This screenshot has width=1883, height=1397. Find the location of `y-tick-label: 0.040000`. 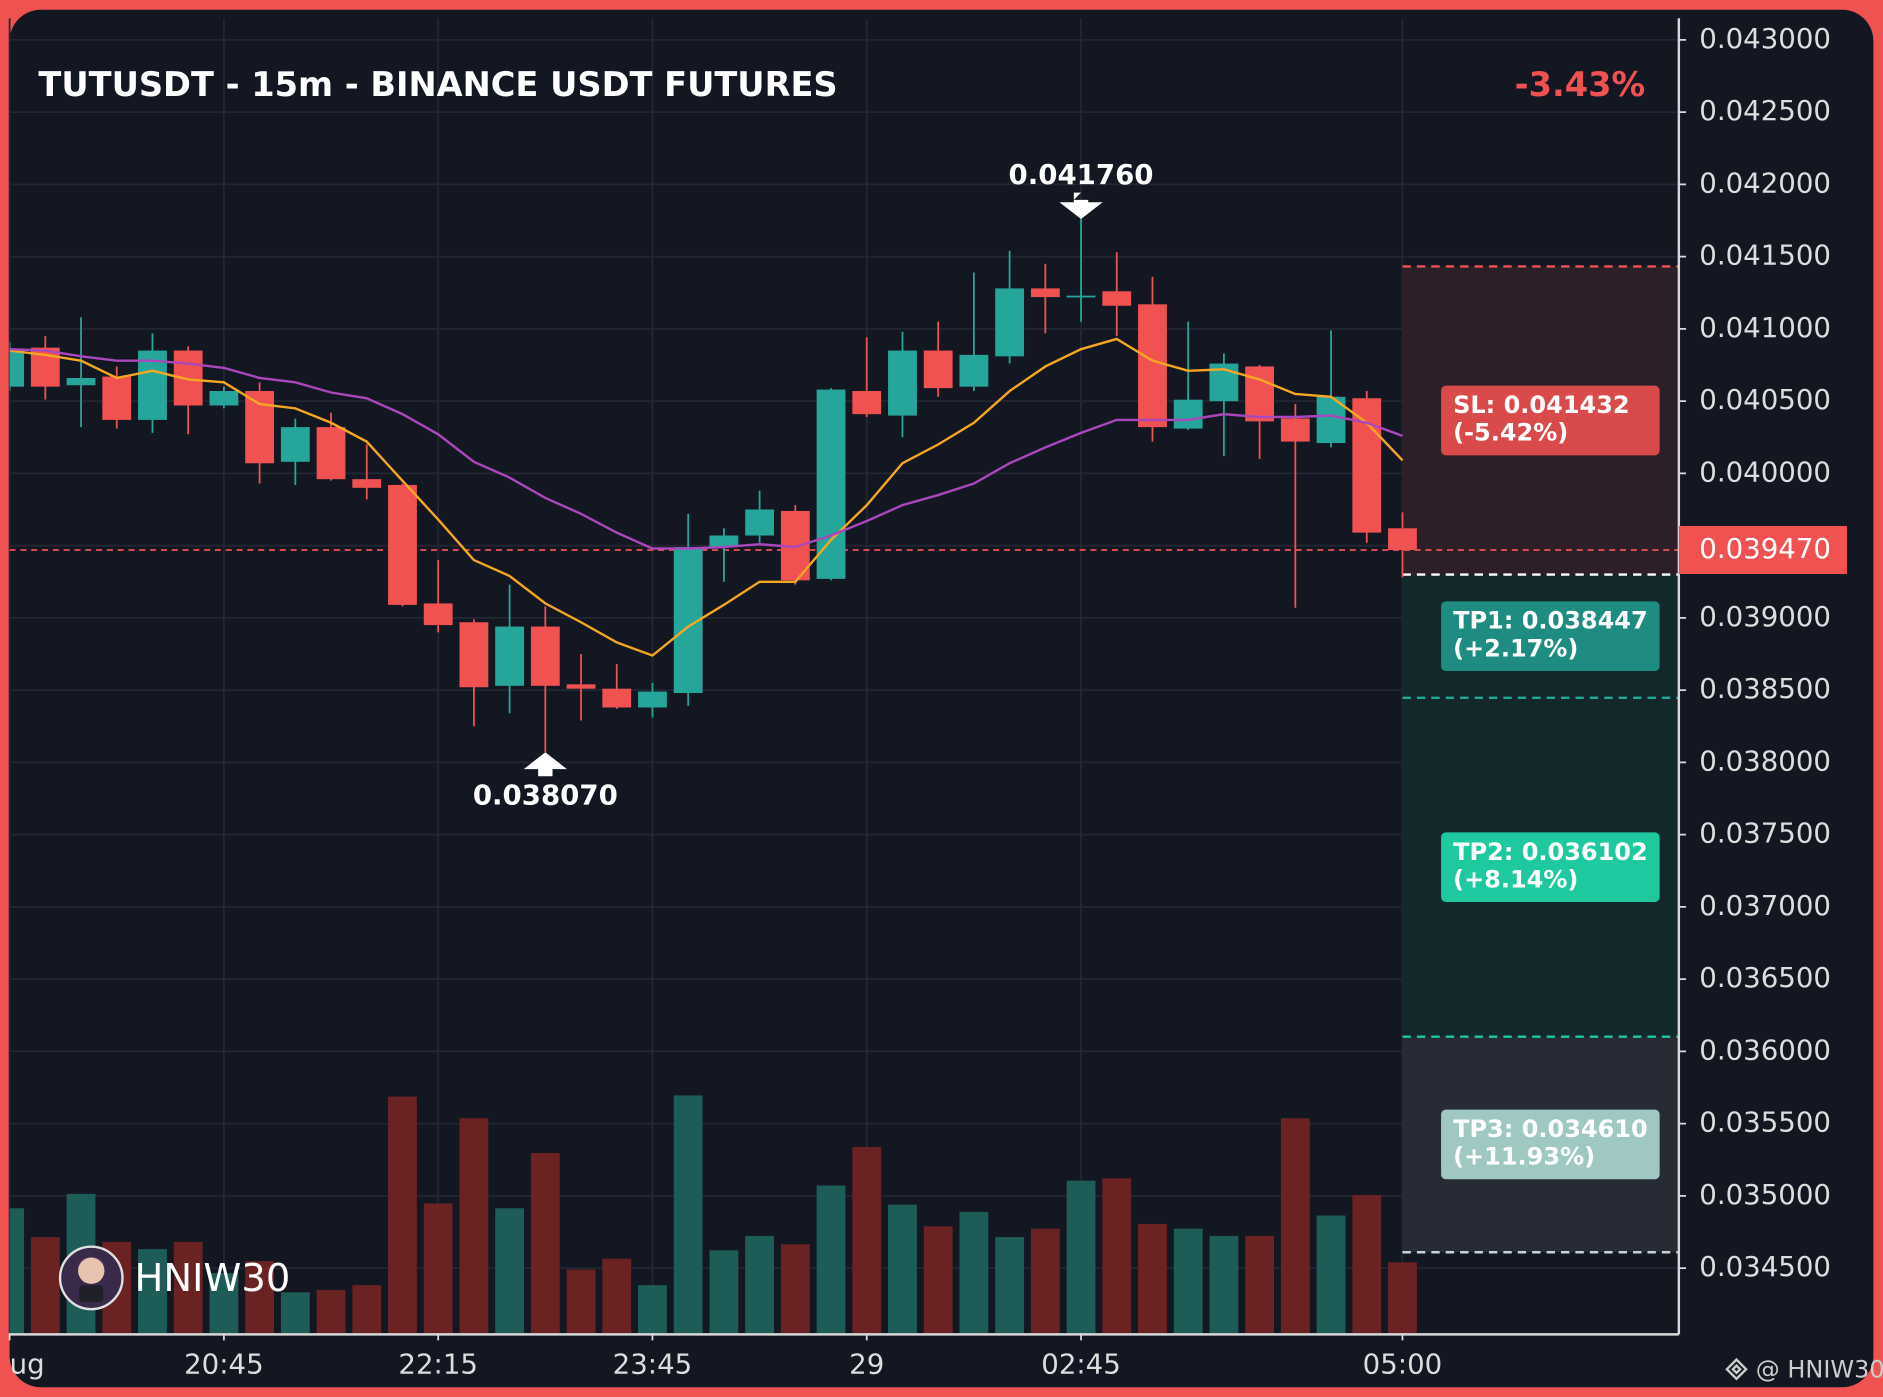

y-tick-label: 0.040000 is located at coordinates (1765, 471).